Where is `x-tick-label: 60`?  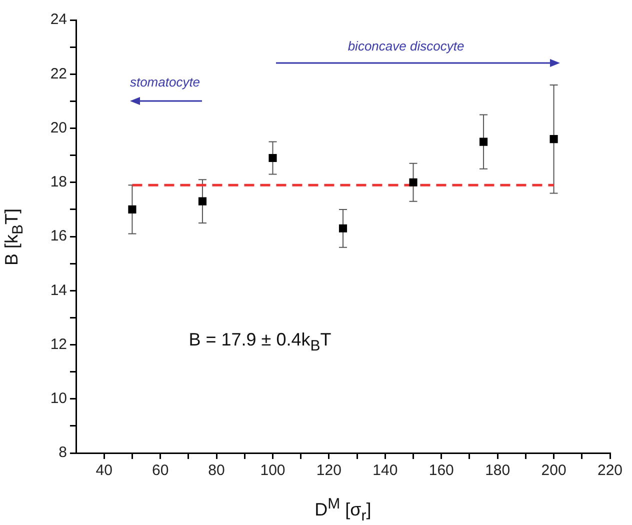
x-tick-label: 60 is located at coordinates (160, 471).